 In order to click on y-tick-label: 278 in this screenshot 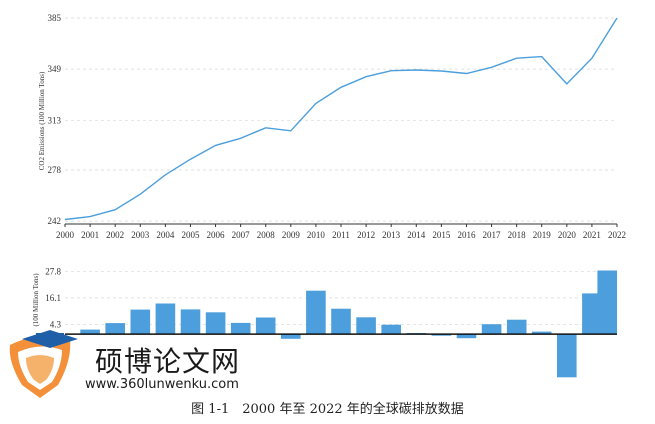, I will do `click(55, 170)`.